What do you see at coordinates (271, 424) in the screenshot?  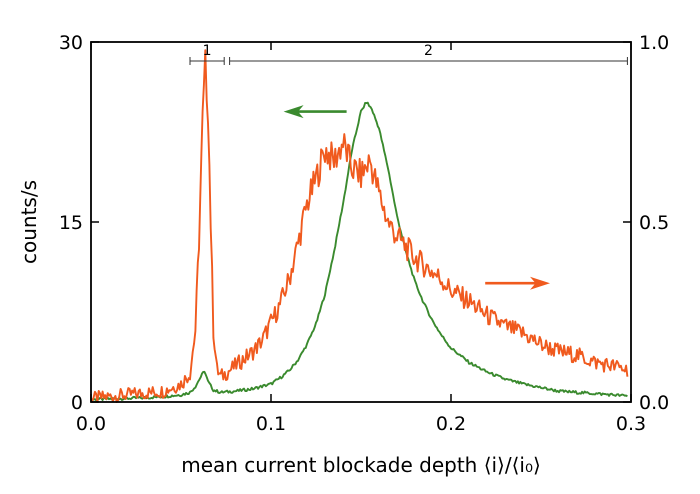 I see `x-tick-label-1: 0.1` at bounding box center [271, 424].